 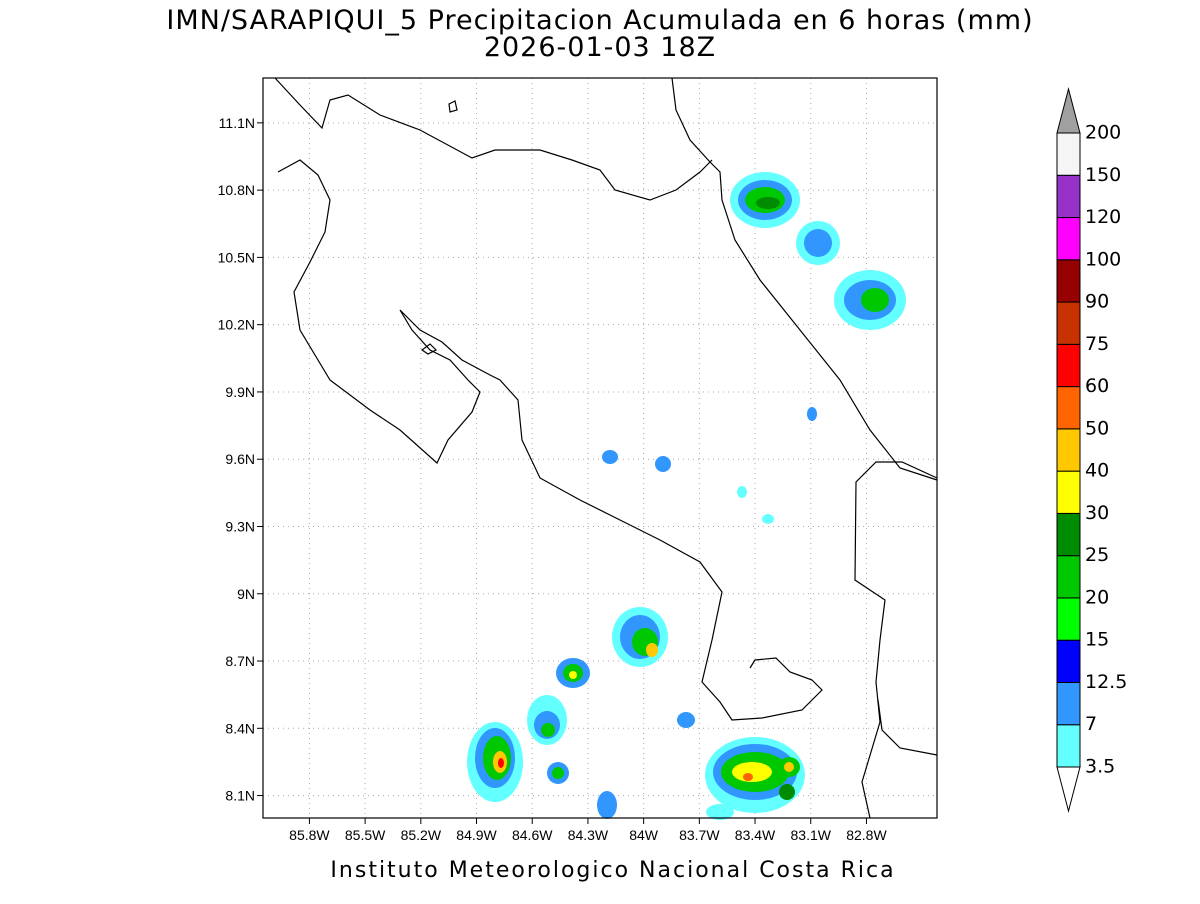 What do you see at coordinates (1097, 640) in the screenshot?
I see `colorbar-label: 15` at bounding box center [1097, 640].